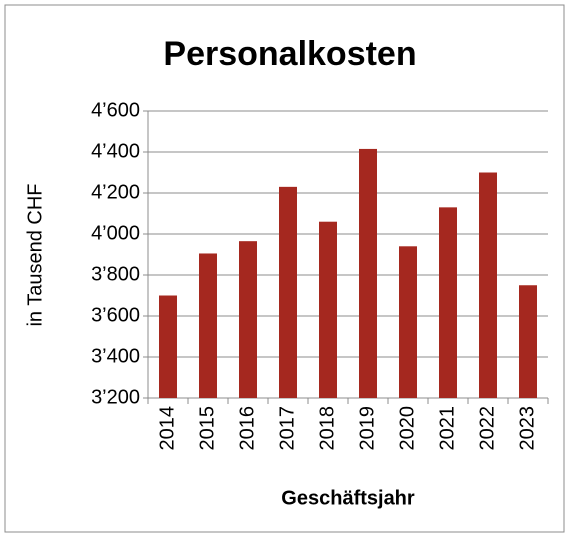 The height and width of the screenshot is (533, 569). What do you see at coordinates (115, 110) in the screenshot?
I see `y-tick-label: 4’600` at bounding box center [115, 110].